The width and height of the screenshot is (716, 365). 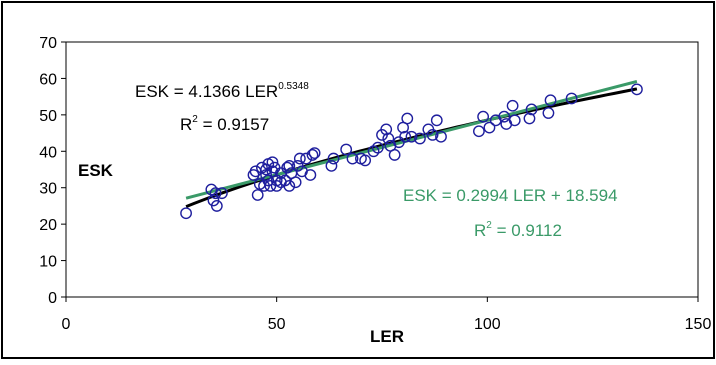 I want to click on y-tick-label: 60, so click(x=48, y=79).